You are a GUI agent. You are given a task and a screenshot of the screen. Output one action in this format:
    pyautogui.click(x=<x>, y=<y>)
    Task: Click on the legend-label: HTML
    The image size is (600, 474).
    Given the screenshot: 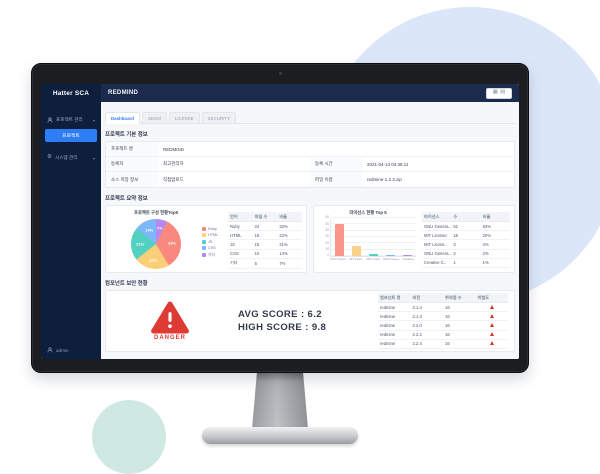 What is the action you would take?
    pyautogui.click(x=213, y=235)
    